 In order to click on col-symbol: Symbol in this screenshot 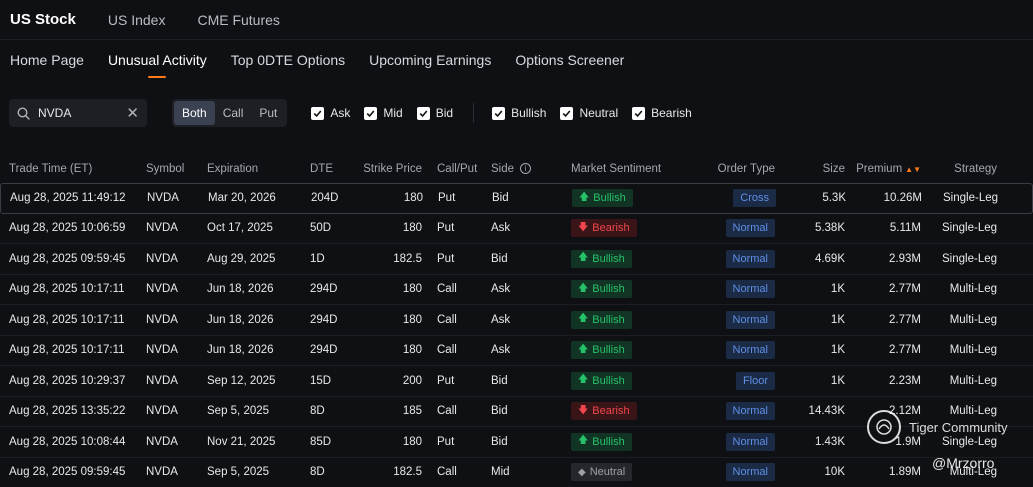, I will do `click(165, 169)`.